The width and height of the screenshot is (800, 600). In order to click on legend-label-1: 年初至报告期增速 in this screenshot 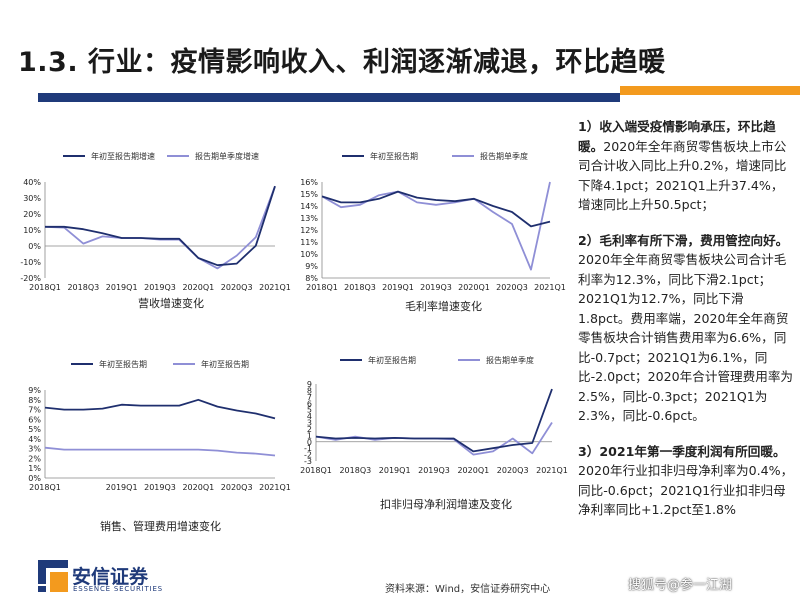, I will do `click(123, 156)`.